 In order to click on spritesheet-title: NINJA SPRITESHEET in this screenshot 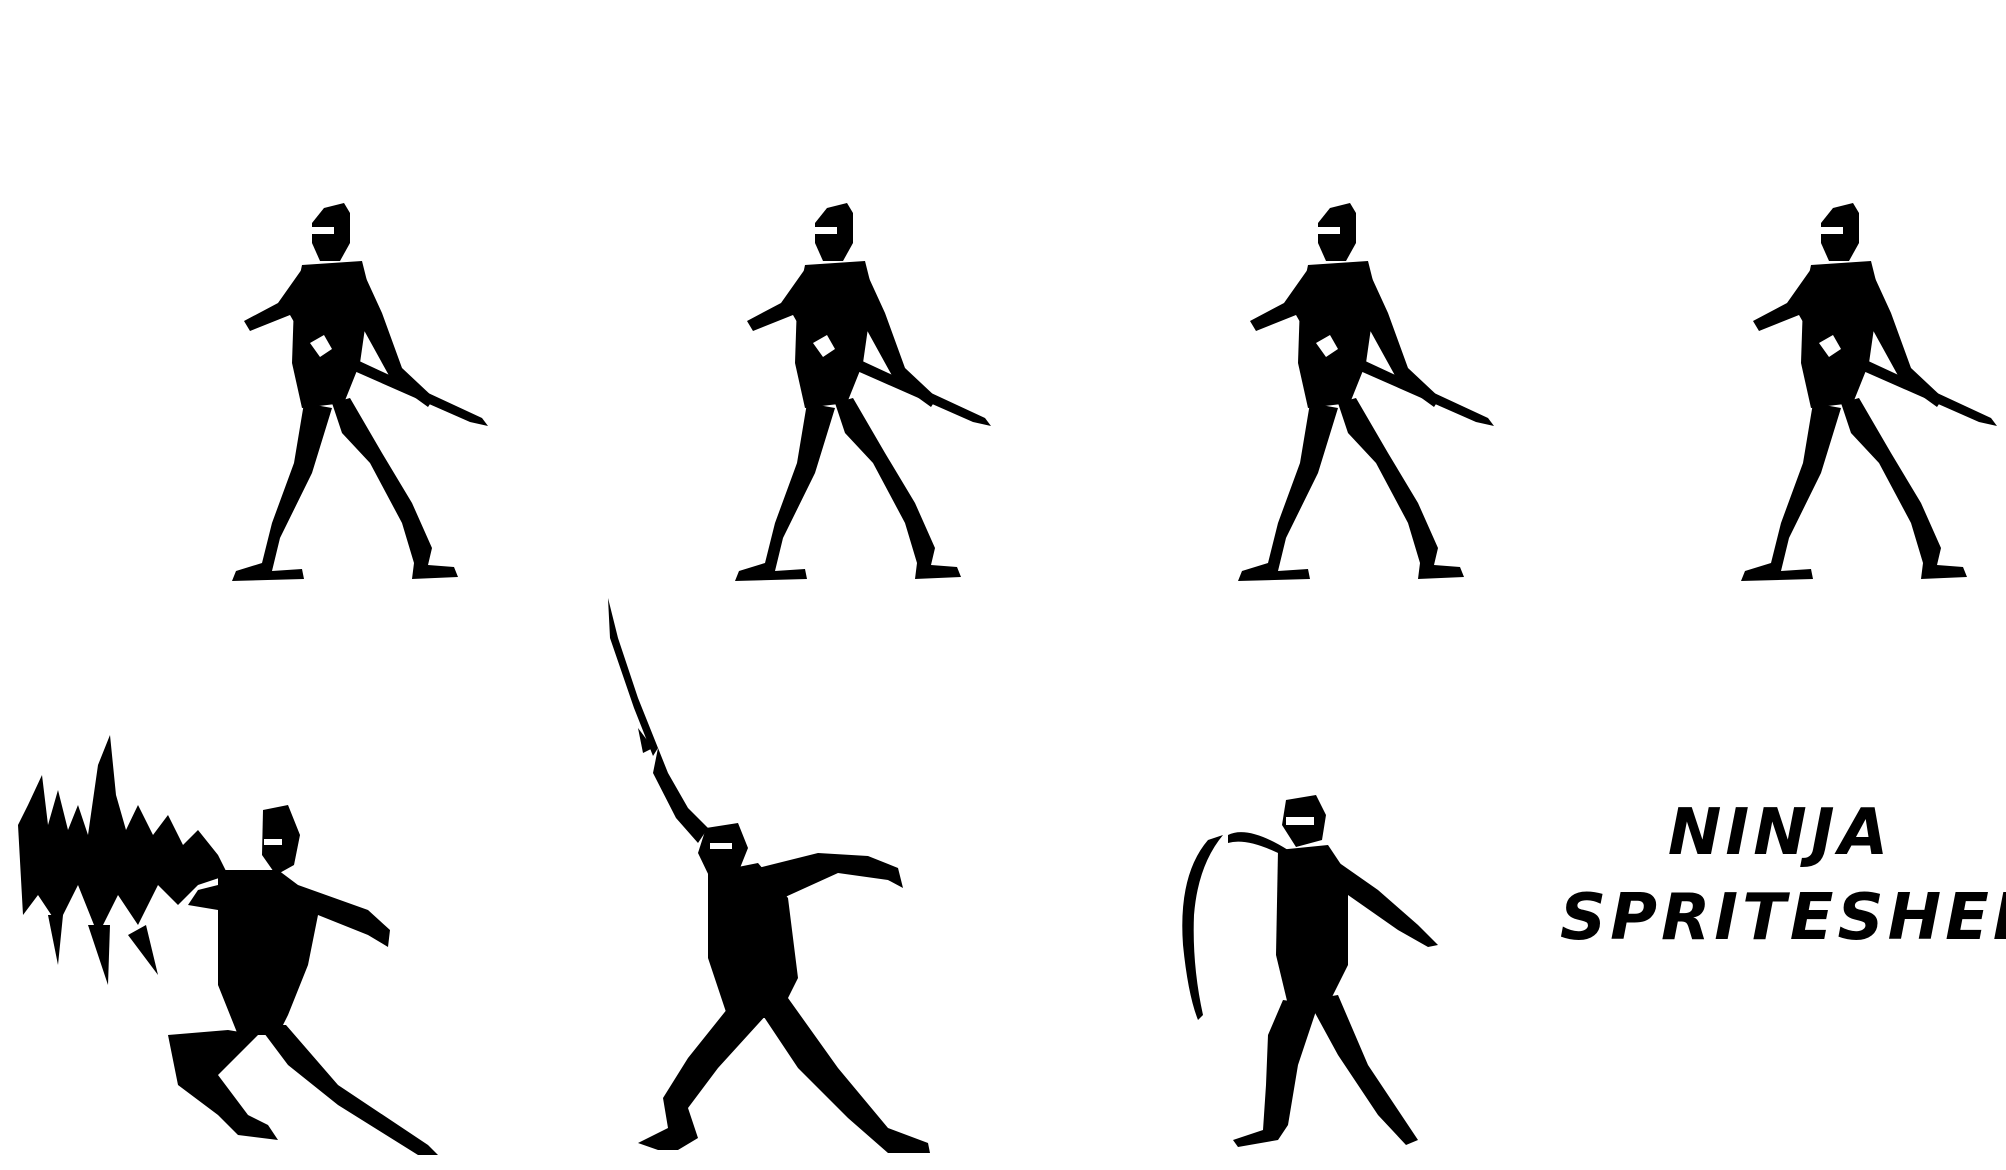, I will do `click(1783, 876)`.